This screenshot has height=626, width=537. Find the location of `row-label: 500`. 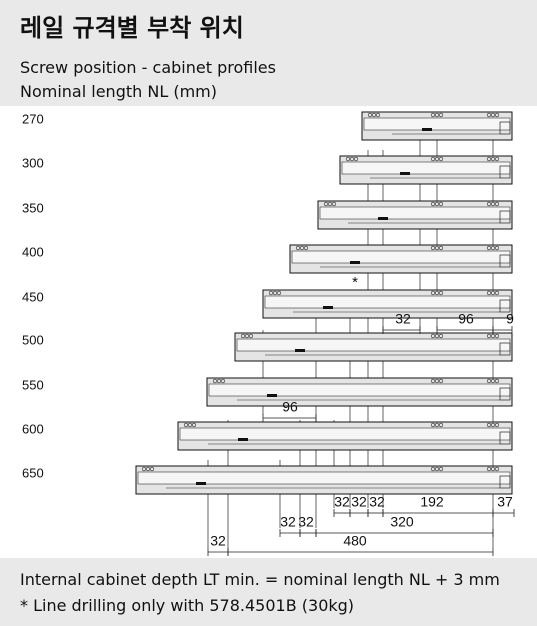

row-label: 500 is located at coordinates (33, 339).